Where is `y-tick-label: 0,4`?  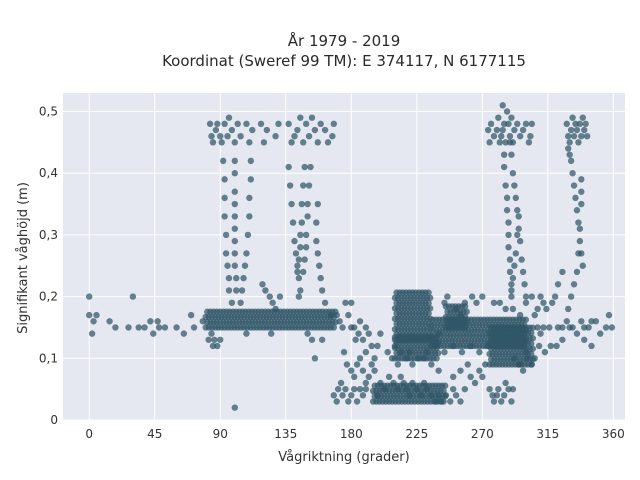 y-tick-label: 0,4 is located at coordinates (48, 173).